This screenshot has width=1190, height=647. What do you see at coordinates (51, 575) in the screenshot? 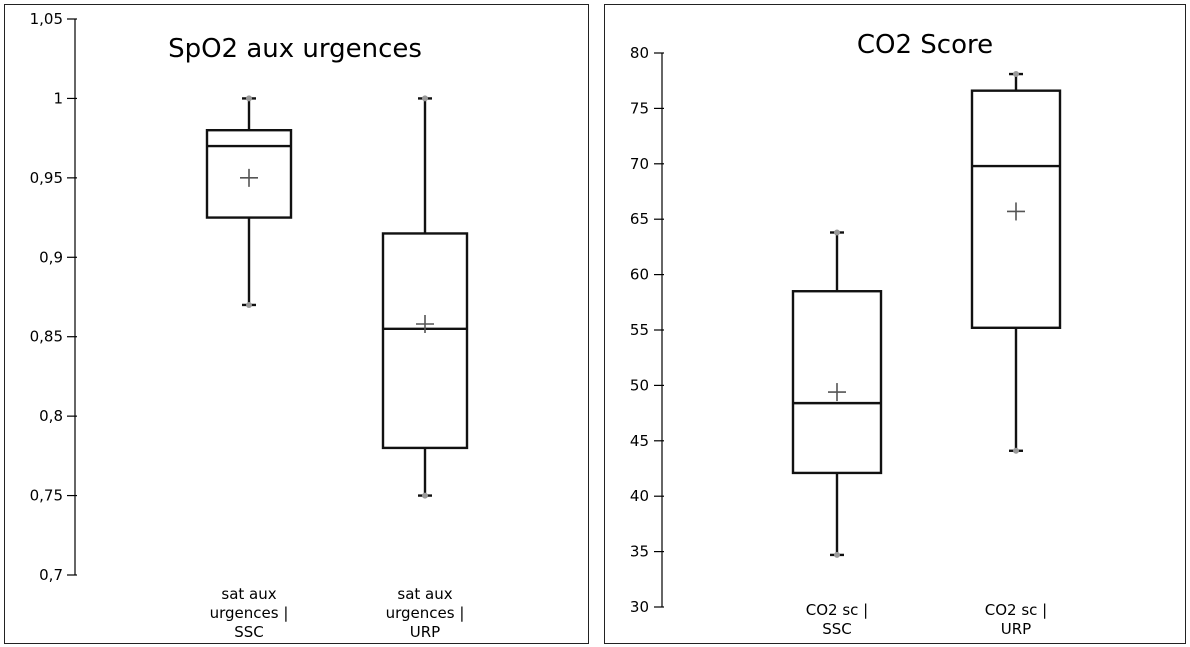
I see `y-tick-label: 0,7` at bounding box center [51, 575].